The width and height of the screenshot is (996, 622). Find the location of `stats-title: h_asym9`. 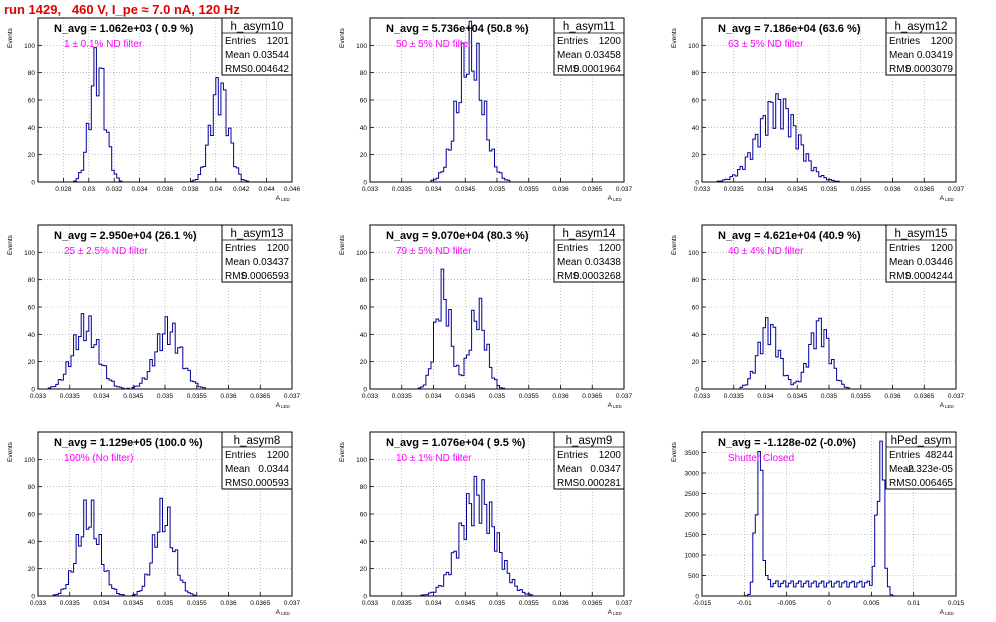

stats-title: h_asym9 is located at coordinates (589, 441).